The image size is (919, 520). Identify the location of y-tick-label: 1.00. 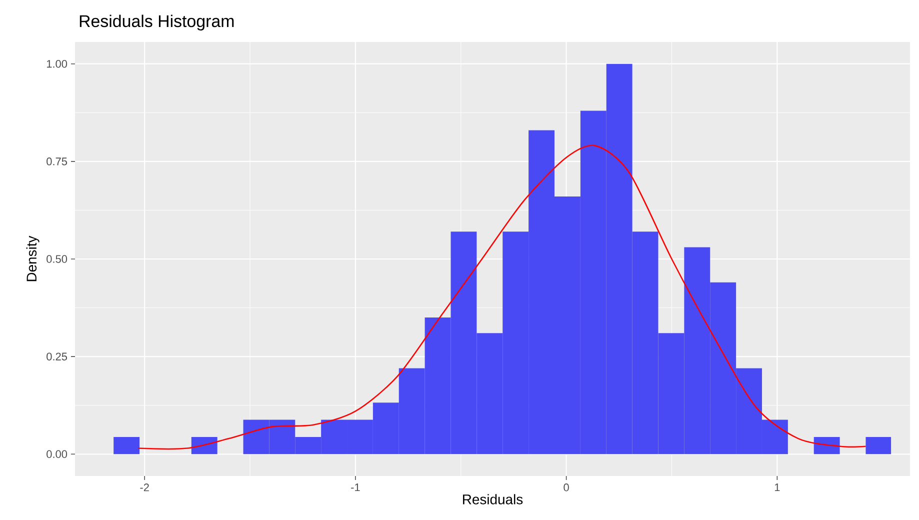
(57, 64).